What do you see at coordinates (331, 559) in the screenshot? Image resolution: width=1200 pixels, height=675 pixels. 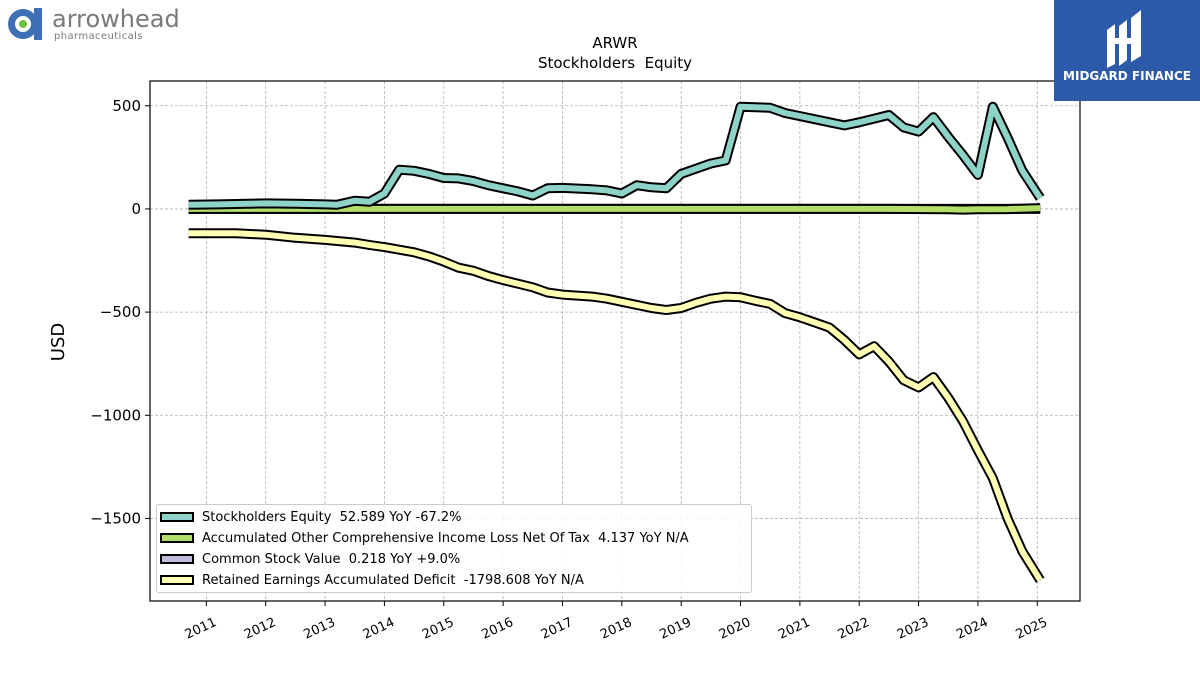 I see `legend-label: Common Stock Value 0.218 YoY +9.0%` at bounding box center [331, 559].